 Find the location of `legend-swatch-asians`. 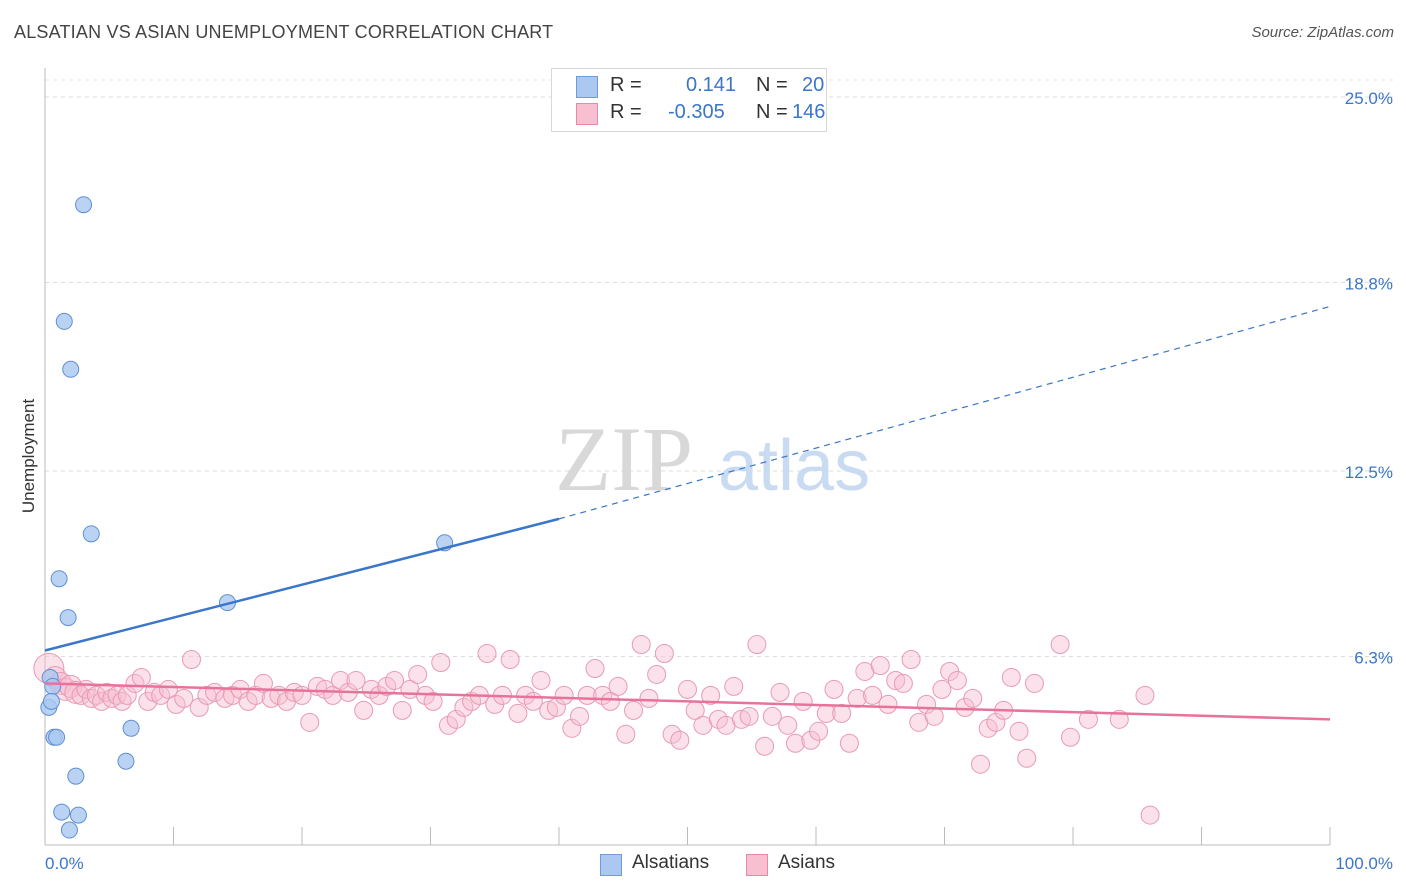

legend-swatch-asians is located at coordinates (587, 114).